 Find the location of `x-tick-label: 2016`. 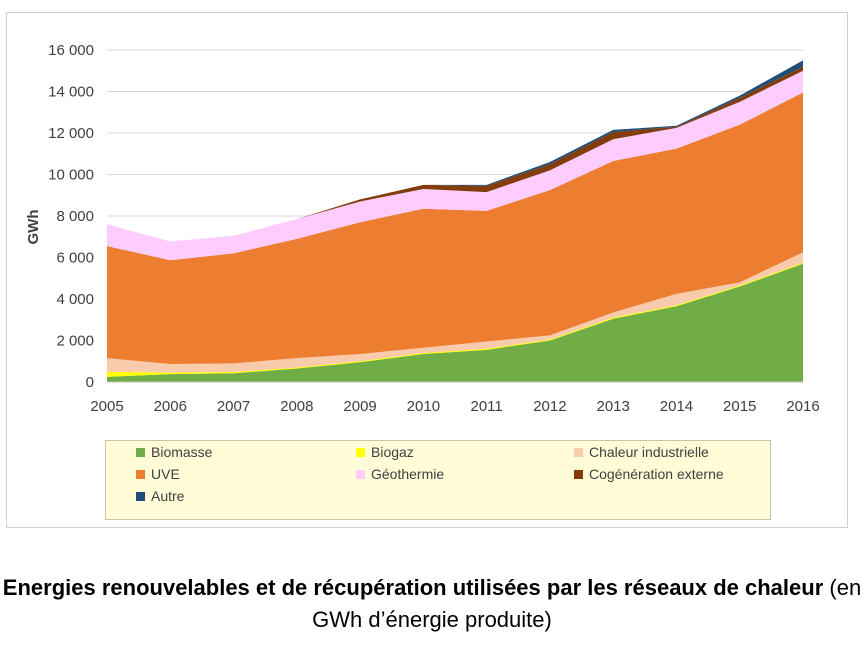

x-tick-label: 2016 is located at coordinates (802, 406).